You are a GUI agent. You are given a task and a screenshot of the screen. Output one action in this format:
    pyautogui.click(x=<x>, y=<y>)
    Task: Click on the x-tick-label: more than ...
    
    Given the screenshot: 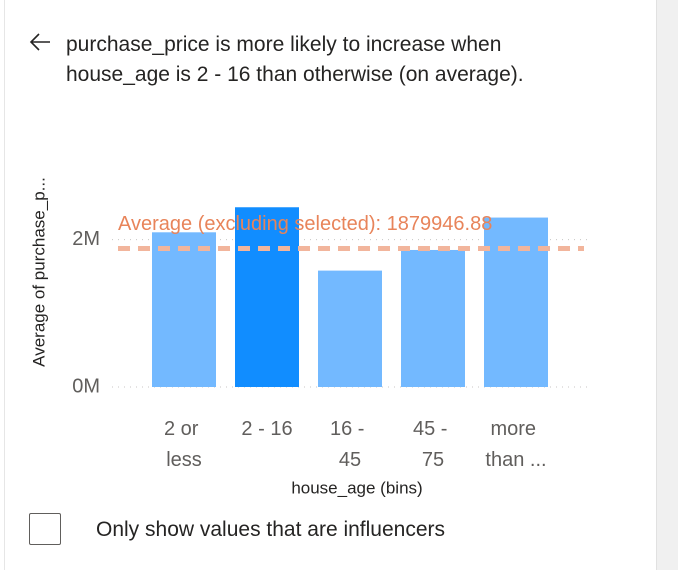 What is the action you would take?
    pyautogui.click(x=515, y=444)
    